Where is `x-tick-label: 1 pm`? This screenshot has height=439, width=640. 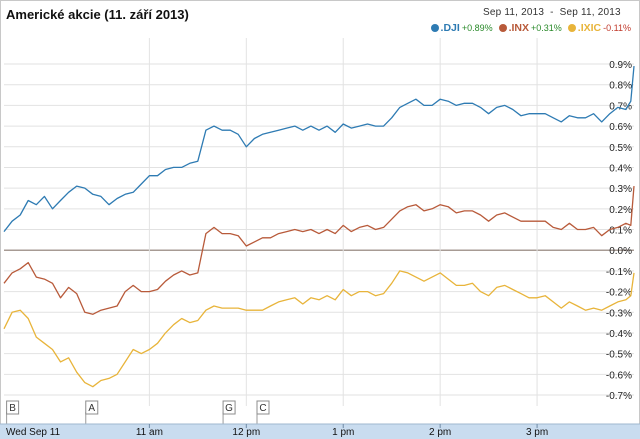
x-tick-label: 1 pm is located at coordinates (343, 432).